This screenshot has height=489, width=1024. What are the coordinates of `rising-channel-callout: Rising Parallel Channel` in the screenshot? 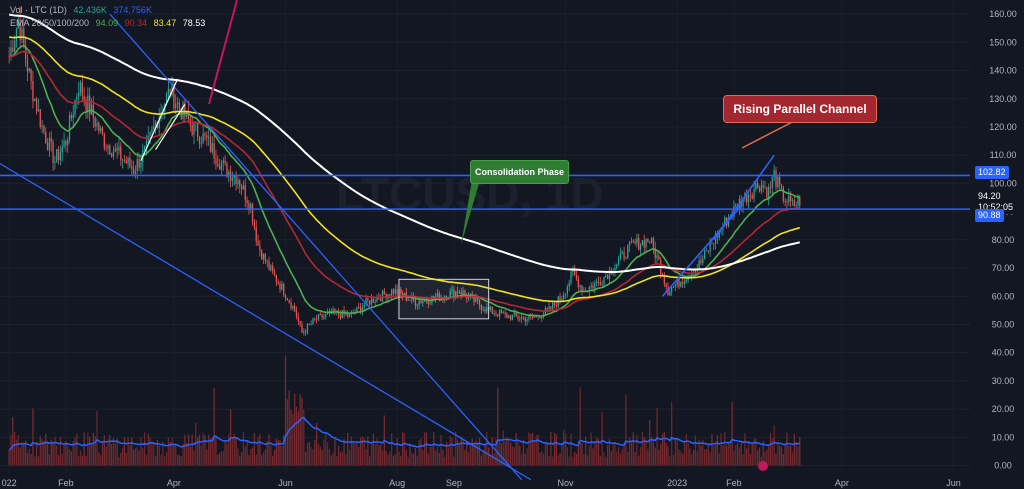 It's located at (800, 109).